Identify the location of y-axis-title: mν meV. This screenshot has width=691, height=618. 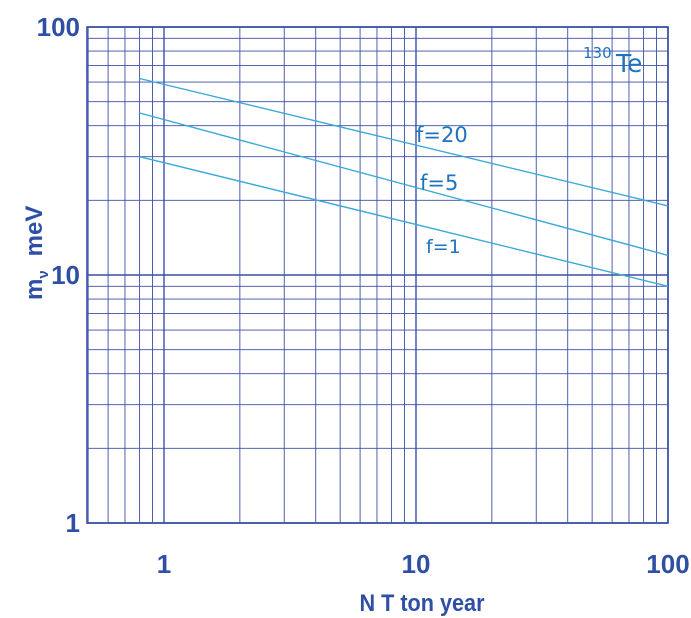
(36, 253).